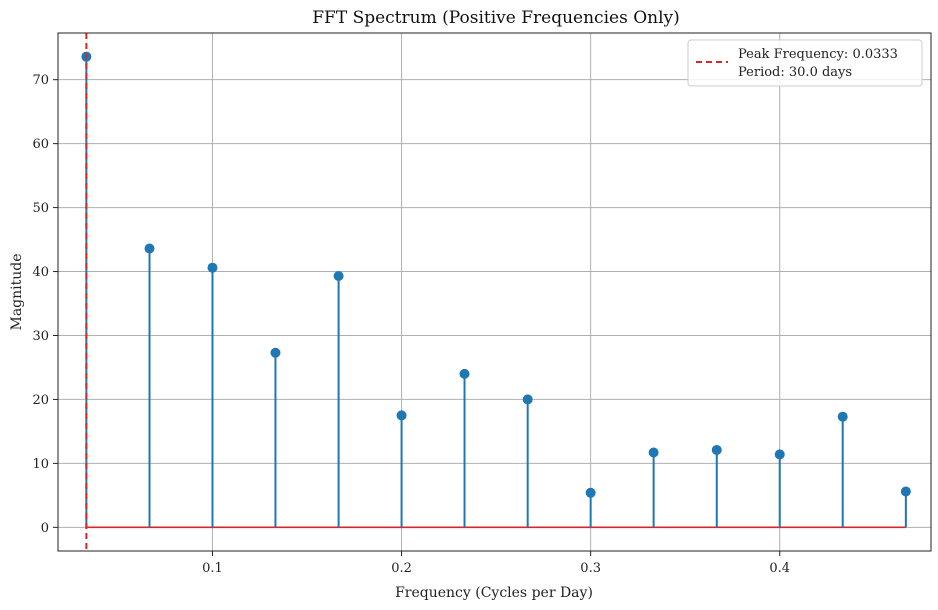 The image size is (938, 610). I want to click on x-tick-label: 0.3, so click(590, 568).